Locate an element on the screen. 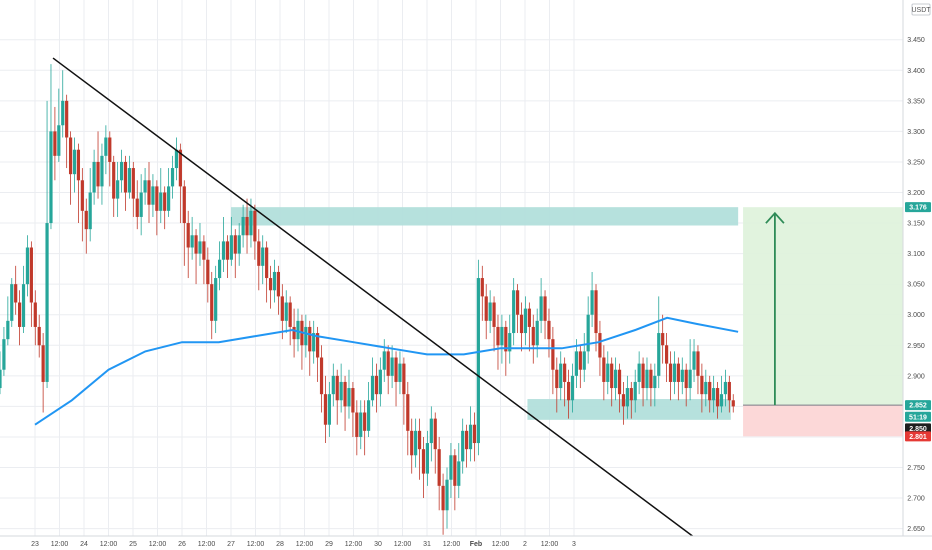 This screenshot has width=932, height=550. price-tick-label: 2.750 is located at coordinates (916, 468).